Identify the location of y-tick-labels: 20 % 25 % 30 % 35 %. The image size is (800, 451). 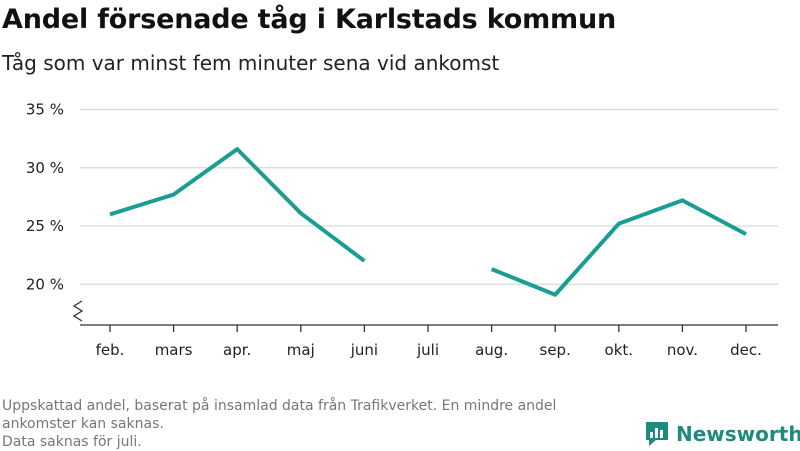
(45, 197).